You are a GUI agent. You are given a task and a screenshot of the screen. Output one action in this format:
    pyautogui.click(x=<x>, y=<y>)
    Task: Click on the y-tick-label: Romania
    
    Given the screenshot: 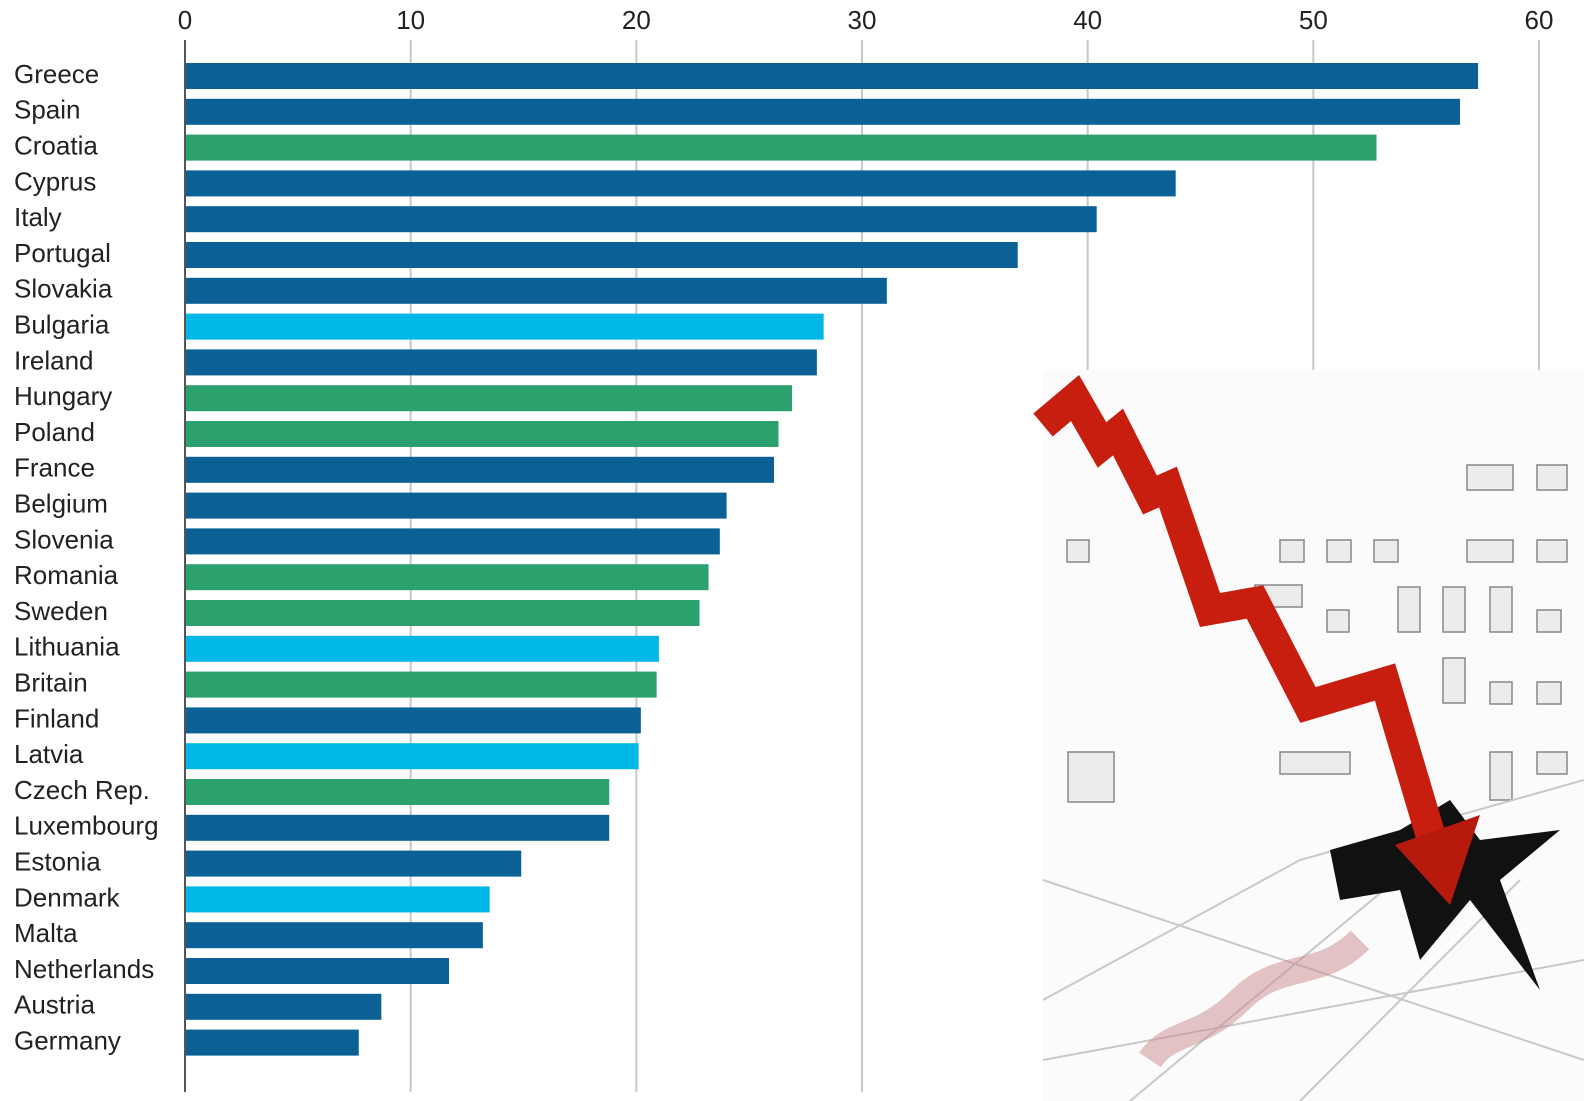 What is the action you would take?
    pyautogui.click(x=66, y=575)
    